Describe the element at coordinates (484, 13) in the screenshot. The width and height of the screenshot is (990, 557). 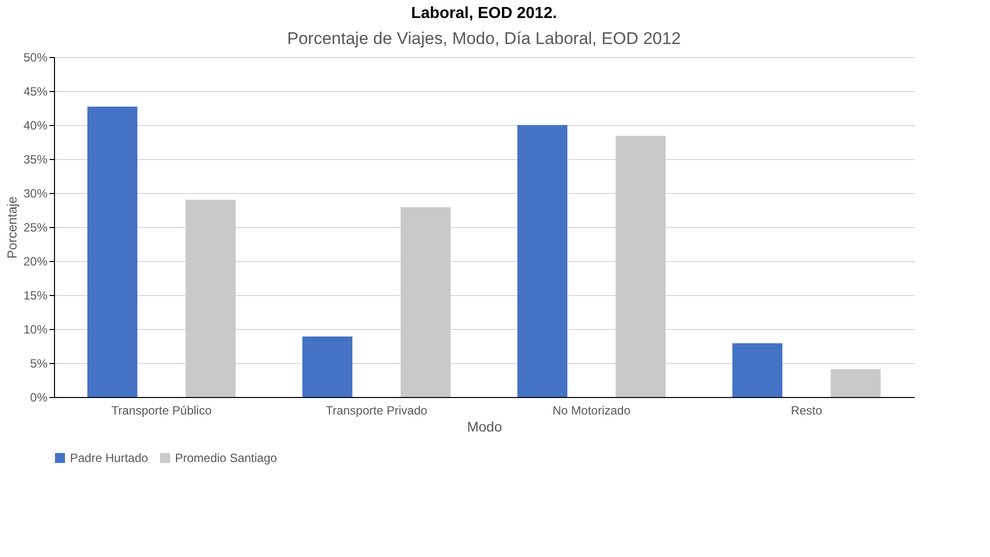
I see `text: Laboral, EOD 2012.` at that location.